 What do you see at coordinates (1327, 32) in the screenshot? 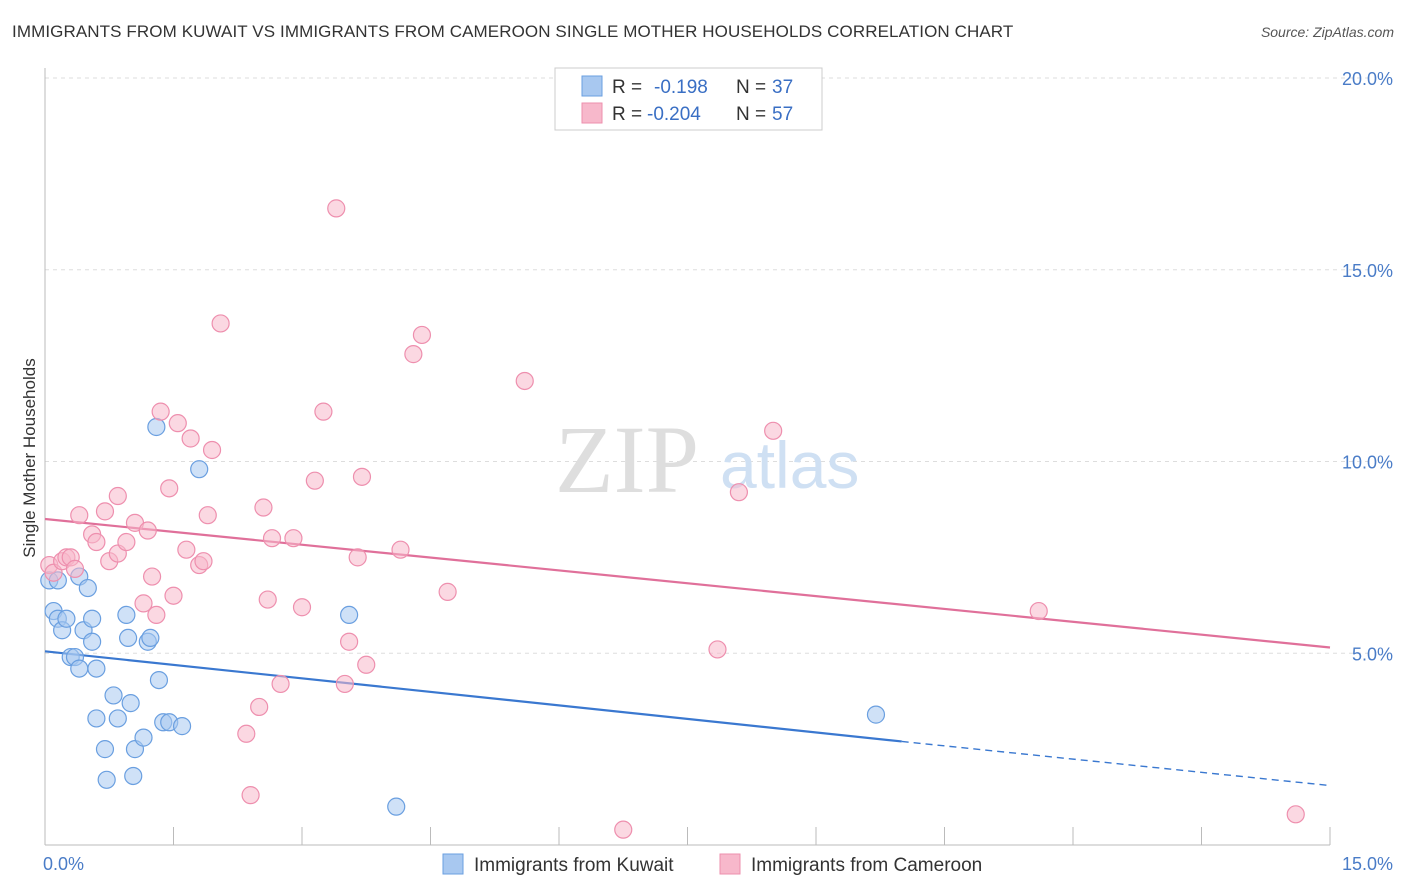
I see `source-credit: Source: ZipAtlas.com` at bounding box center [1327, 32].